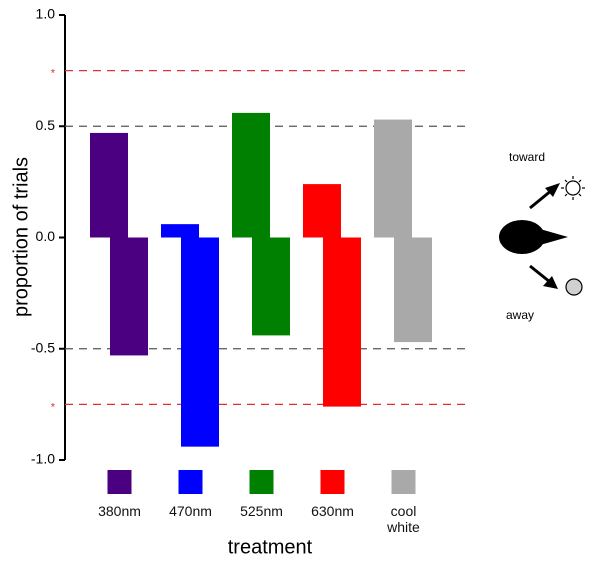 This screenshot has height=565, width=600. Describe the element at coordinates (43, 459) in the screenshot. I see `y-tick-label: -1.0` at that location.